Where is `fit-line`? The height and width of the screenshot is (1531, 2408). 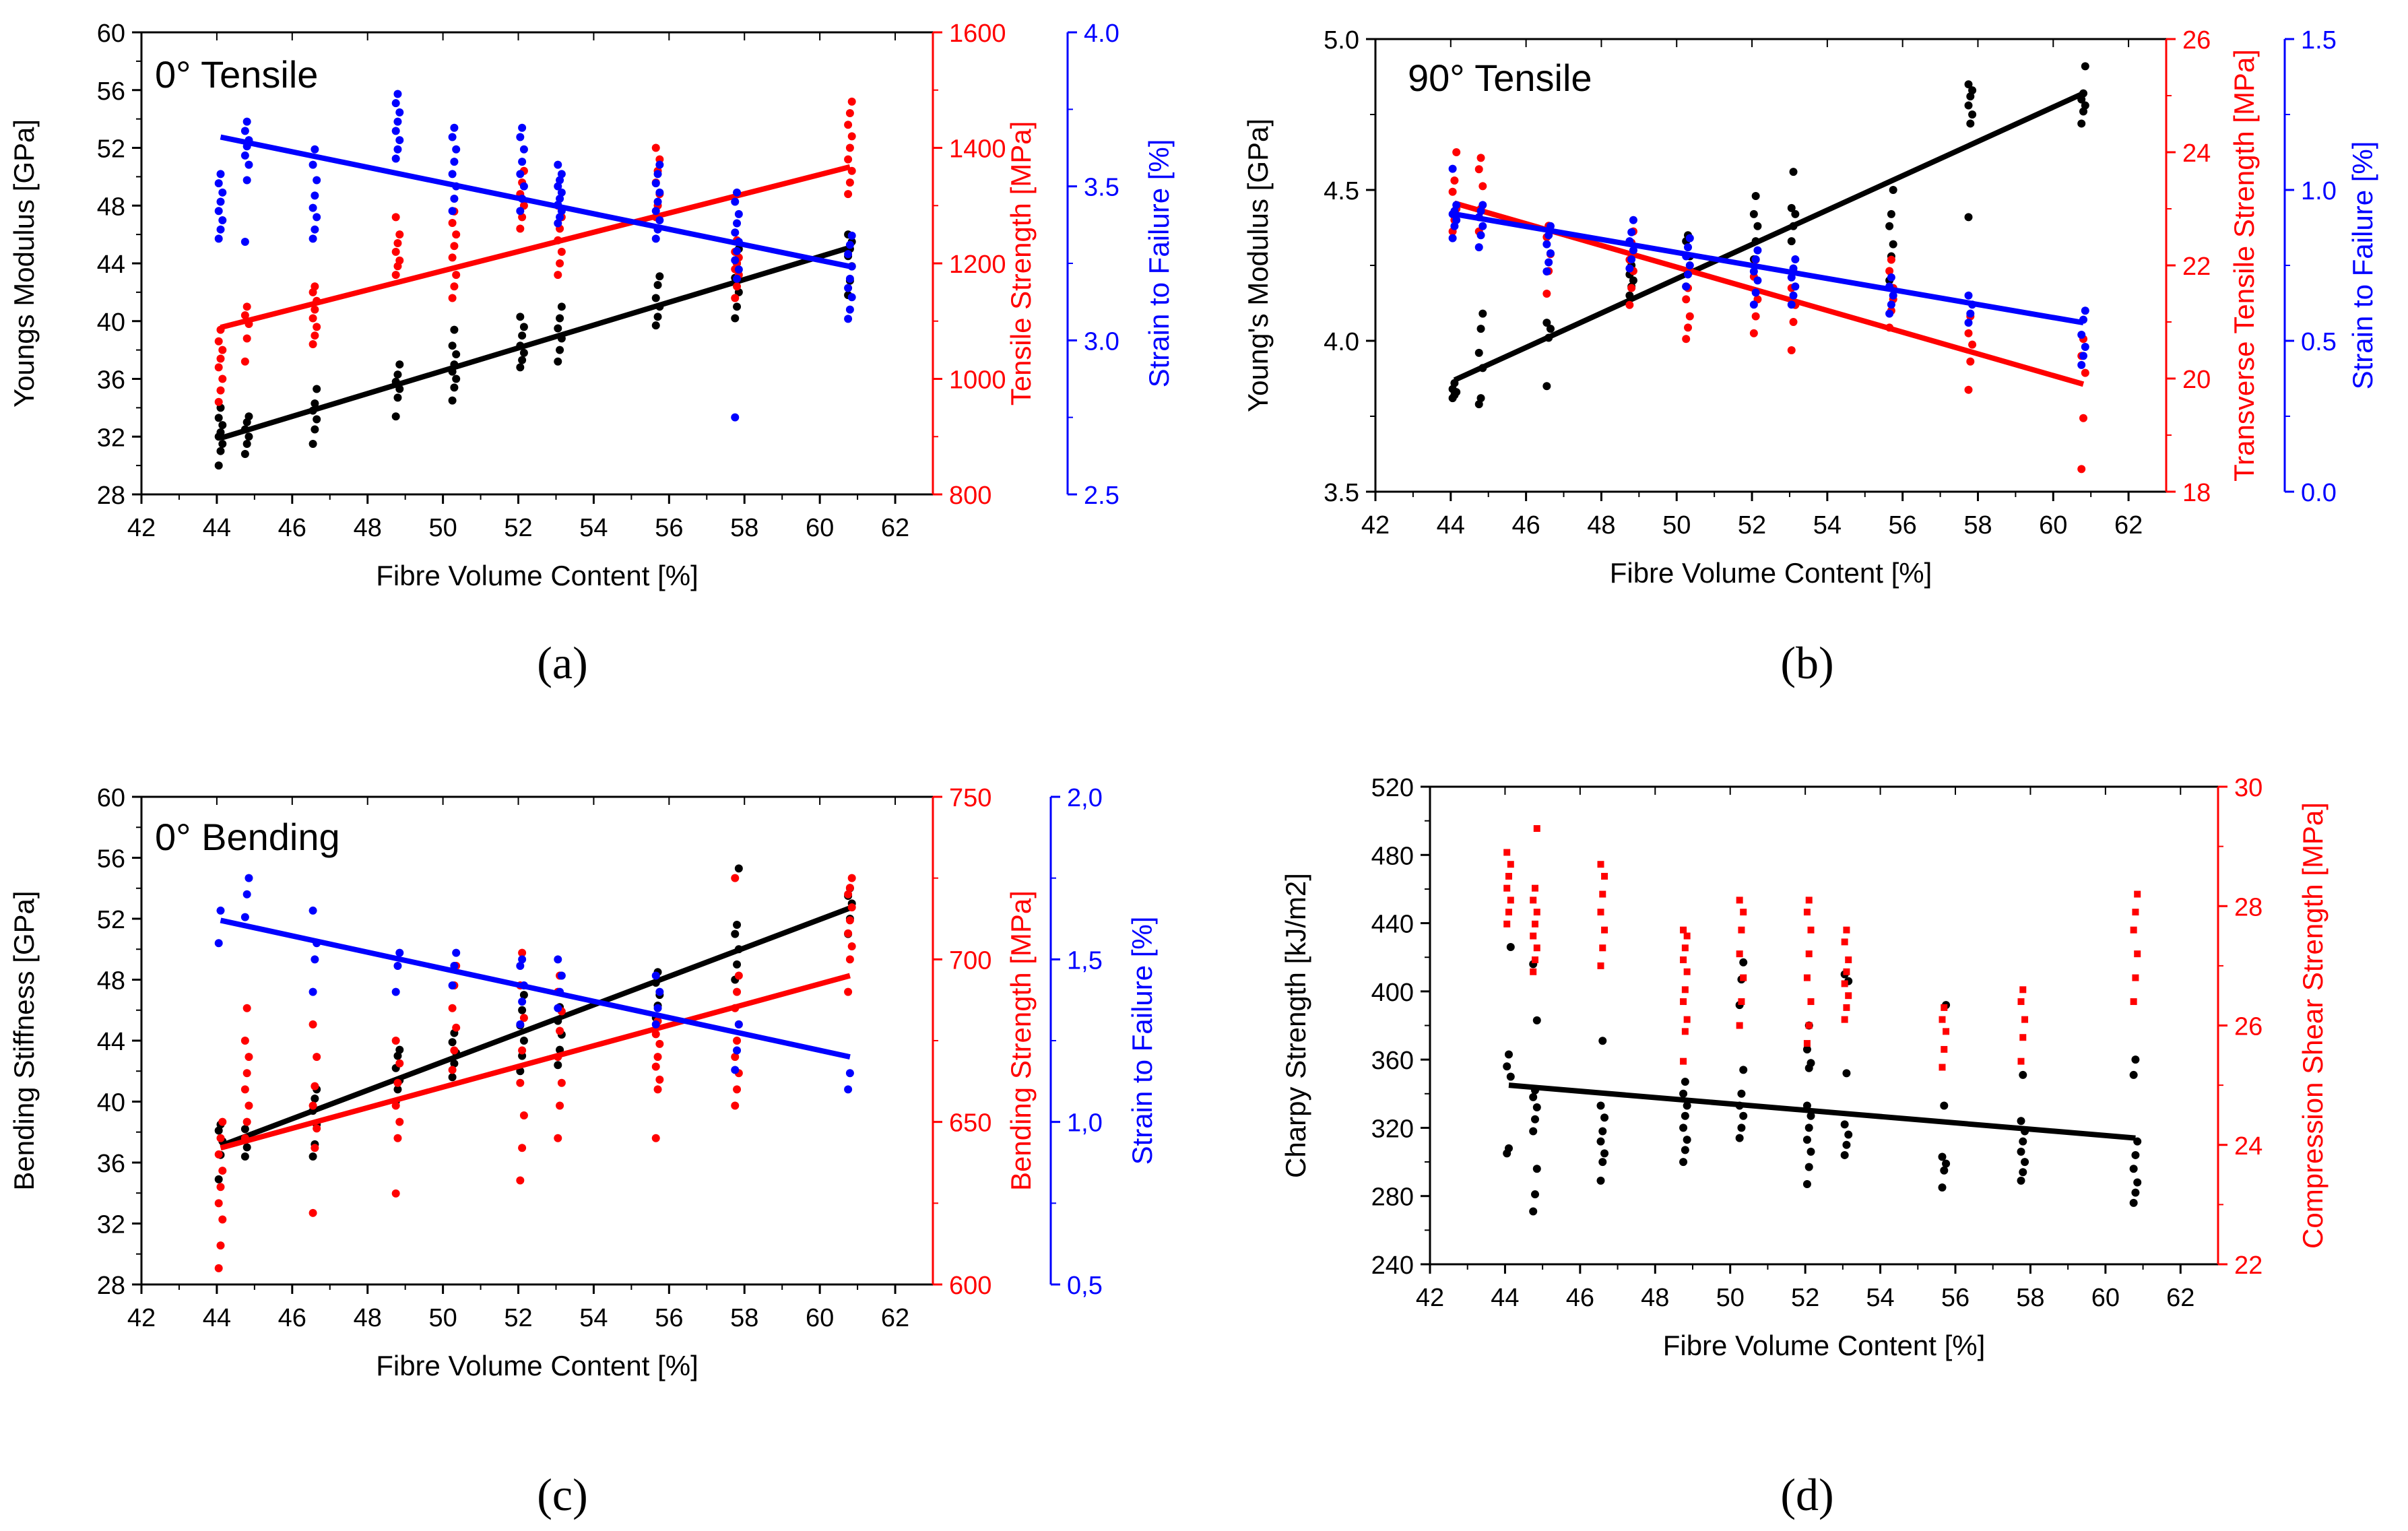 fit-line is located at coordinates (1769, 268).